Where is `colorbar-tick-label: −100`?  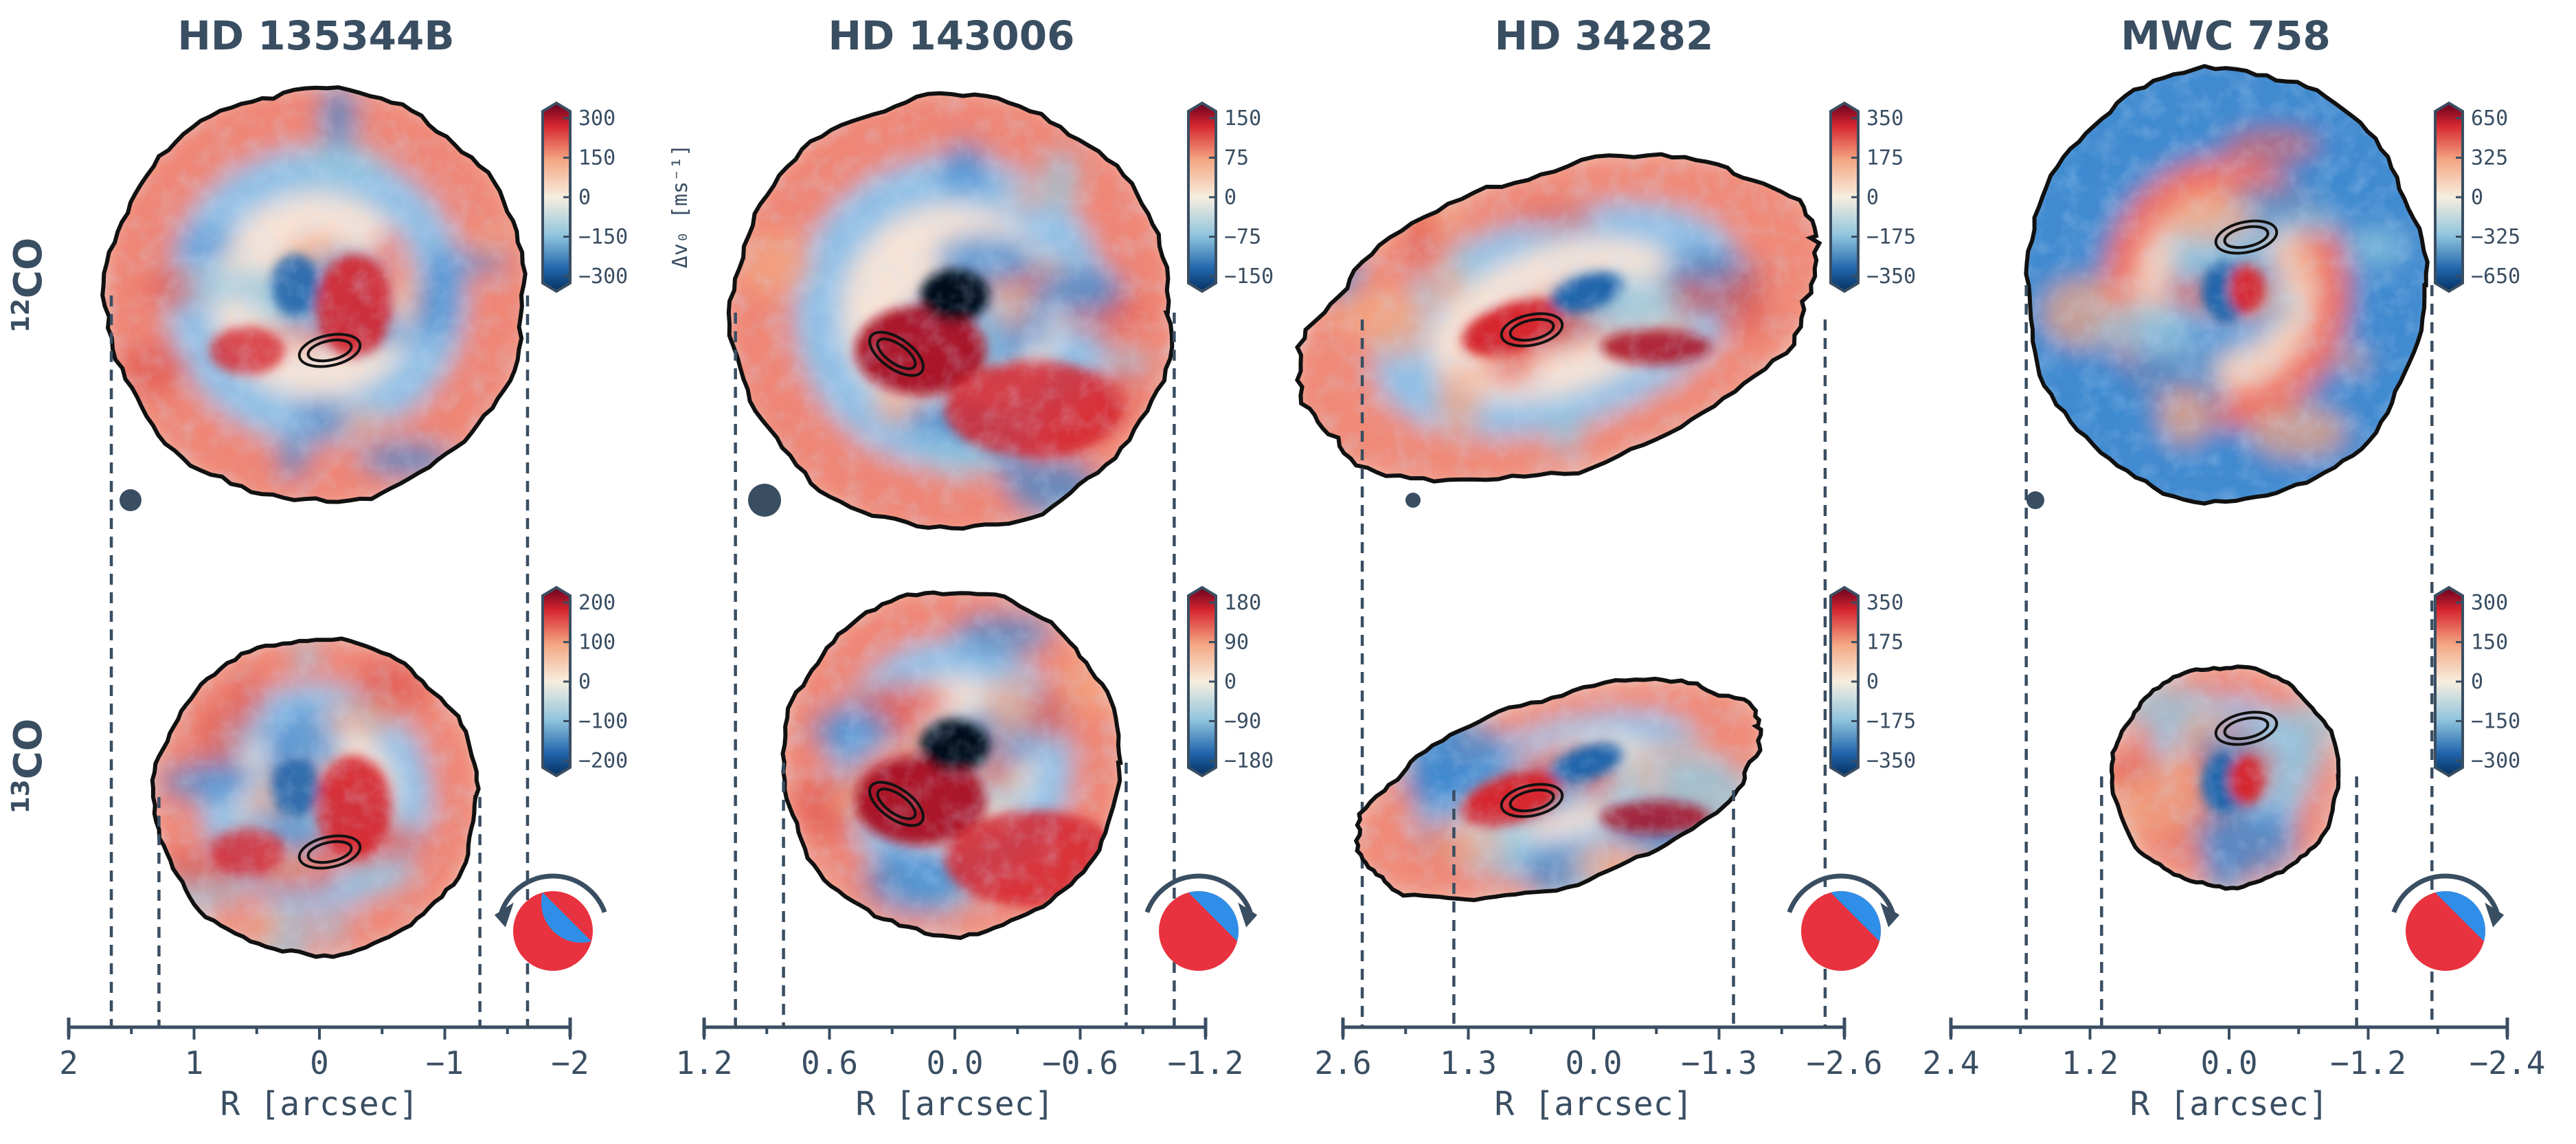 colorbar-tick-label: −100 is located at coordinates (603, 722).